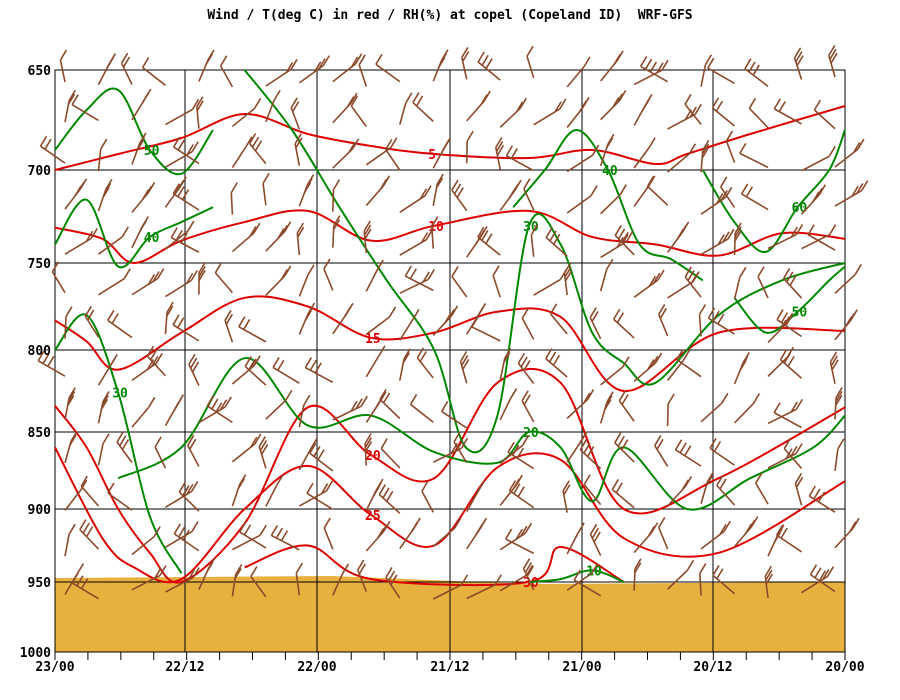  I want to click on y-tick-label-4: 850, so click(40, 433).